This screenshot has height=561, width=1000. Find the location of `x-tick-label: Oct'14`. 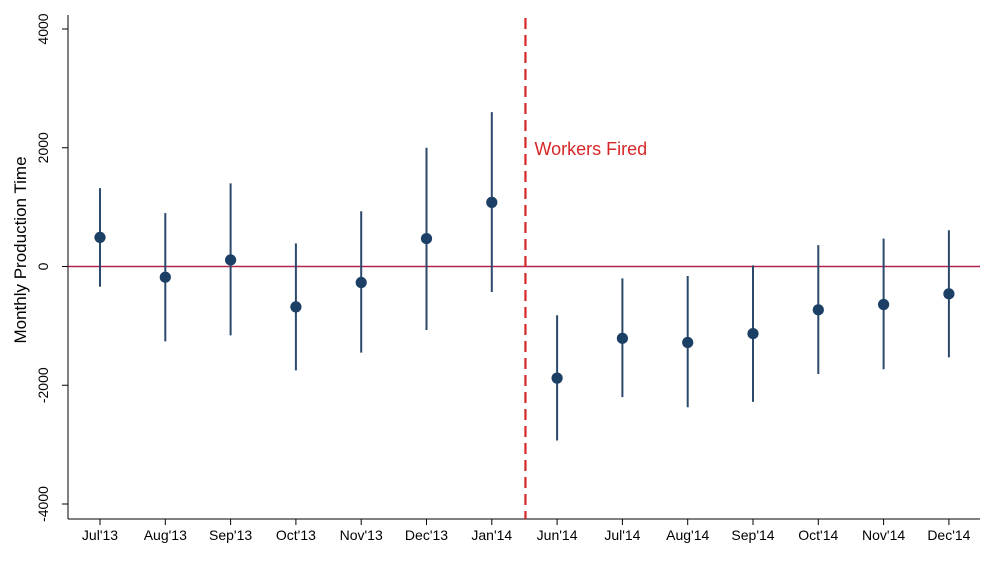

x-tick-label: Oct'14 is located at coordinates (818, 535).